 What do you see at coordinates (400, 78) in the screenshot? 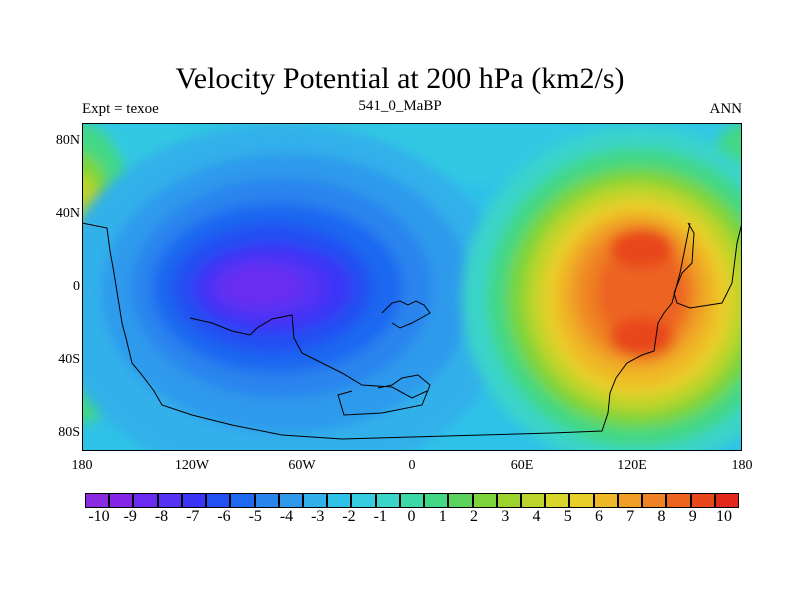
I see `plot-title: Velocity Potential at 200 hPa (km2/s)` at bounding box center [400, 78].